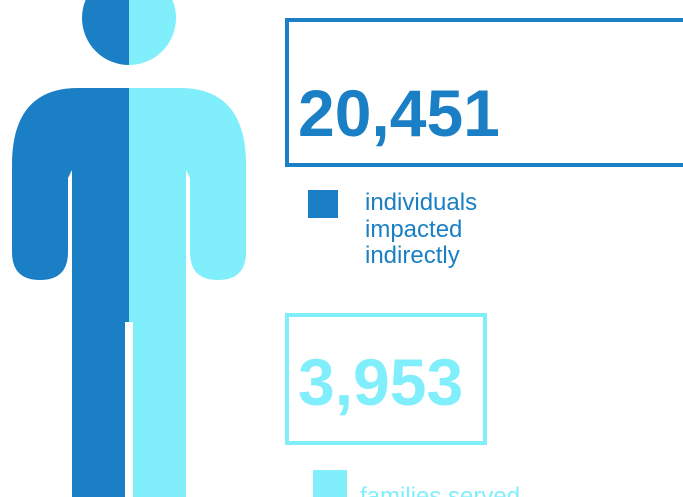  I want to click on stat-box, so click(386, 379).